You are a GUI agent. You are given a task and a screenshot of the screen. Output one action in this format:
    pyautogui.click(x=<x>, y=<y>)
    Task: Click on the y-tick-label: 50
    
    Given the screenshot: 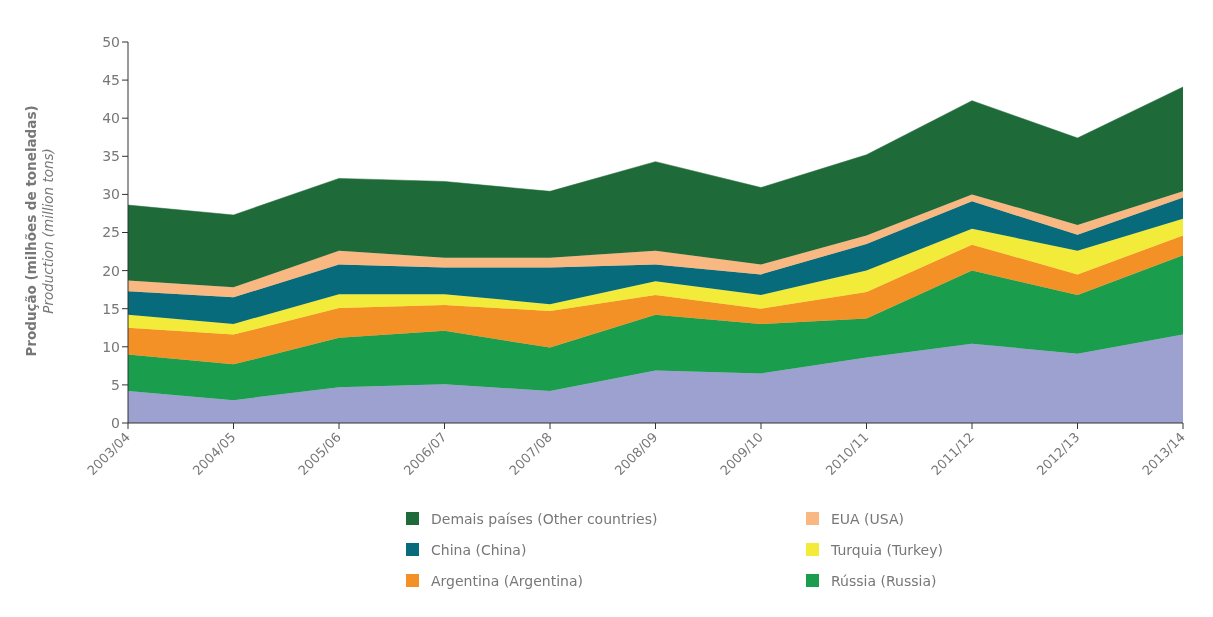 What is the action you would take?
    pyautogui.click(x=111, y=41)
    